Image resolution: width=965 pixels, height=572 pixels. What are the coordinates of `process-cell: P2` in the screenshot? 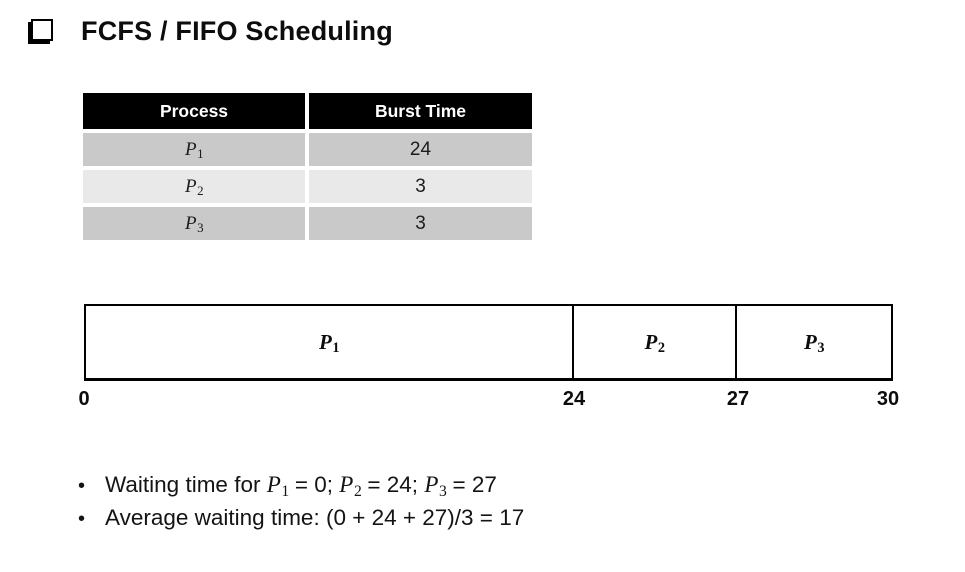 It's located at (194, 186).